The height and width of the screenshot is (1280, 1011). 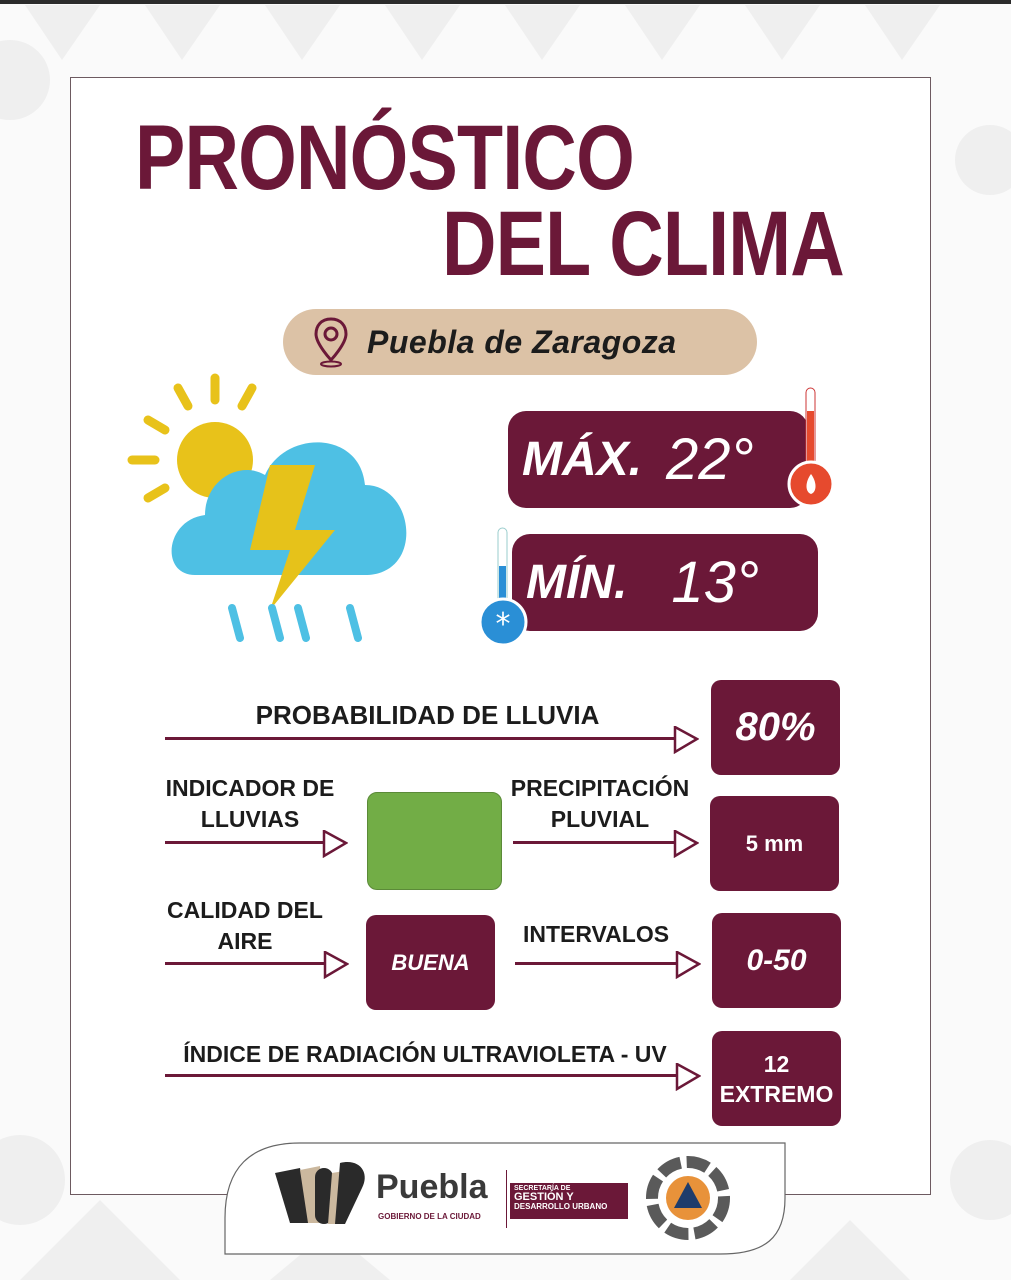 I want to click on puebla-brand-sub: GOBIERNO DE LA CIUDAD, so click(x=429, y=1216).